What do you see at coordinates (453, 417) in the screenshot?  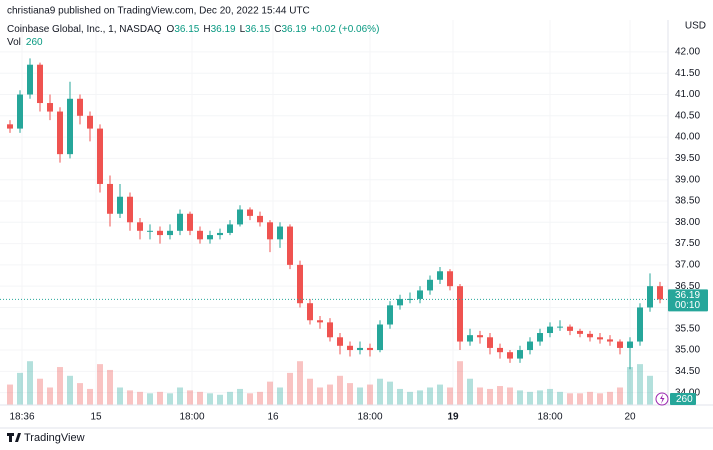 I see `x-tick-label: 19` at bounding box center [453, 417].